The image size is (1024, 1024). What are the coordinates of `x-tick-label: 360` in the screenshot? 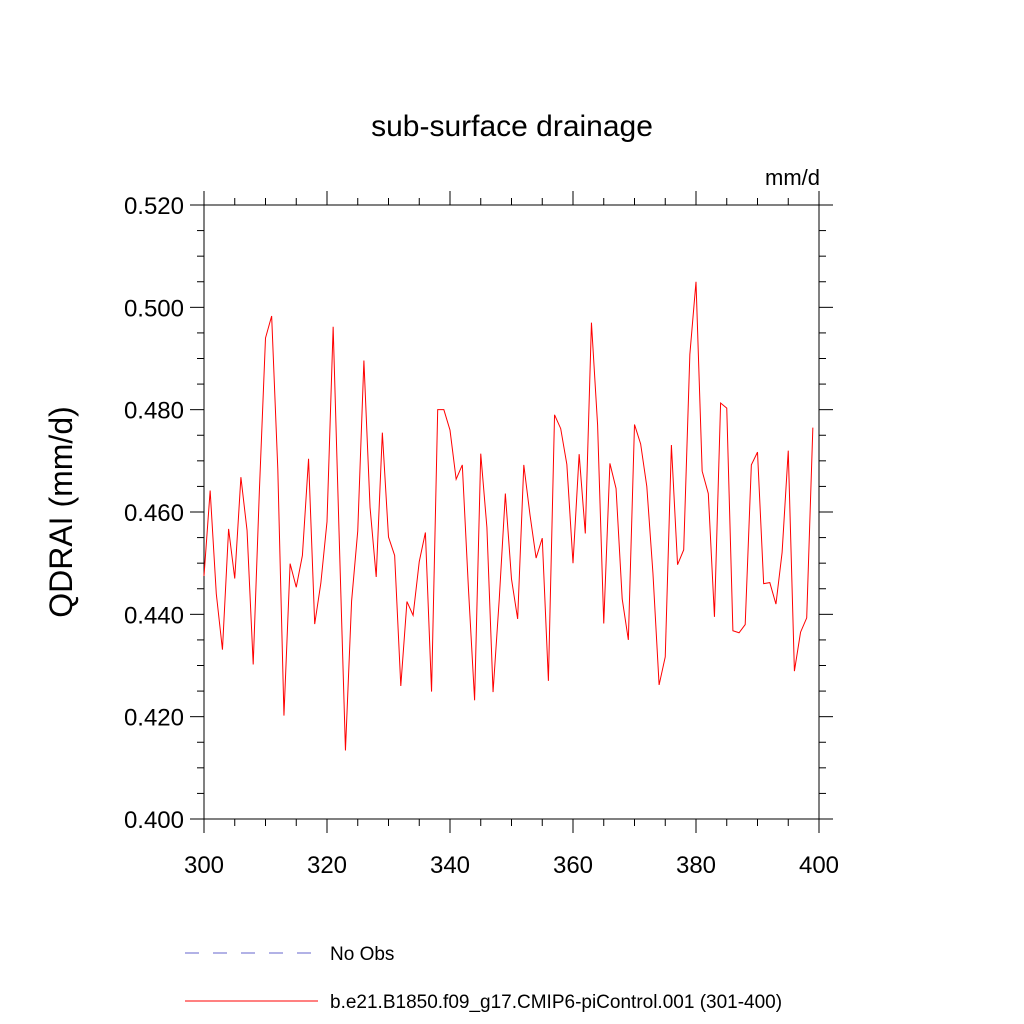 It's located at (573, 865).